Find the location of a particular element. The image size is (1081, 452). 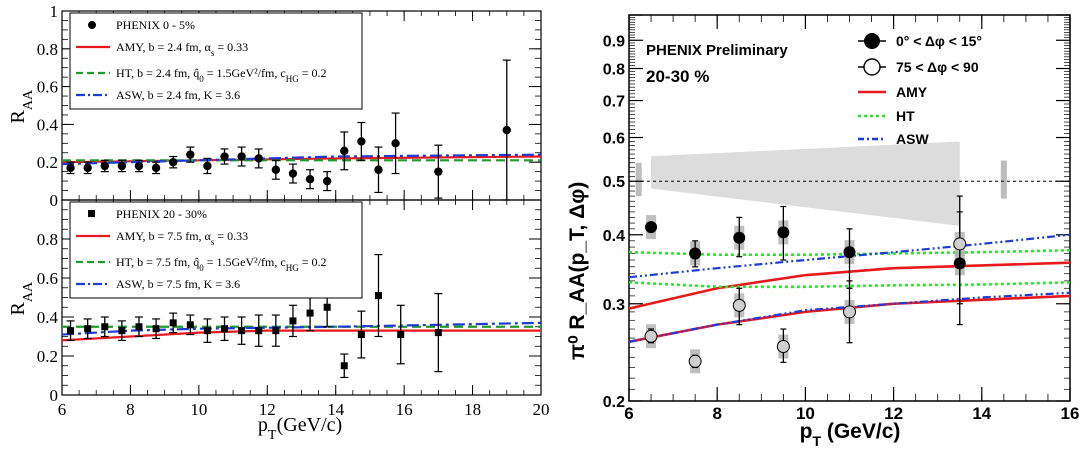

curve-amy is located at coordinates (301, 335).